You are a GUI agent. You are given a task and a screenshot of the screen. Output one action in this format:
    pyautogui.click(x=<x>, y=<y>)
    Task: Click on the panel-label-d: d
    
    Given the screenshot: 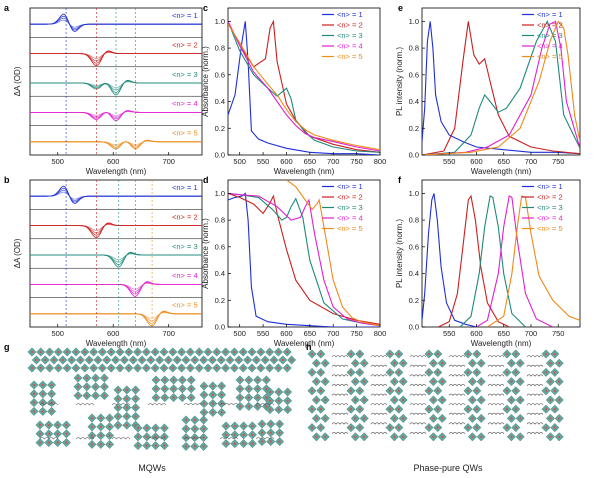 What is the action you would take?
    pyautogui.click(x=206, y=180)
    